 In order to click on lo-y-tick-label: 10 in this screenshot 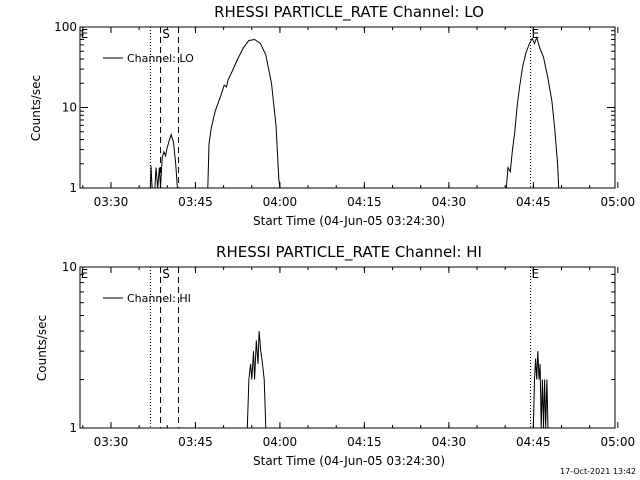, I will do `click(69, 108)`.